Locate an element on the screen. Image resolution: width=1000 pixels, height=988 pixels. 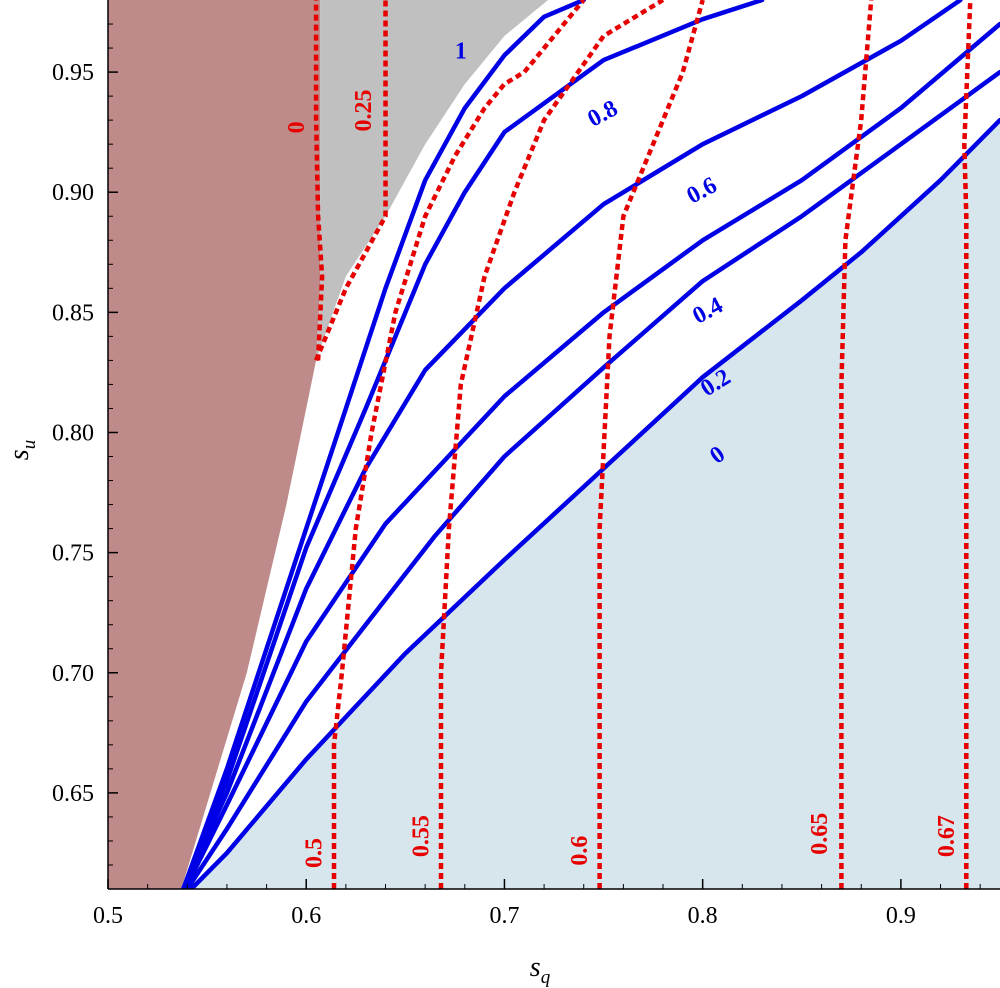
x-tick-label-0: 0.5 is located at coordinates (108, 916).